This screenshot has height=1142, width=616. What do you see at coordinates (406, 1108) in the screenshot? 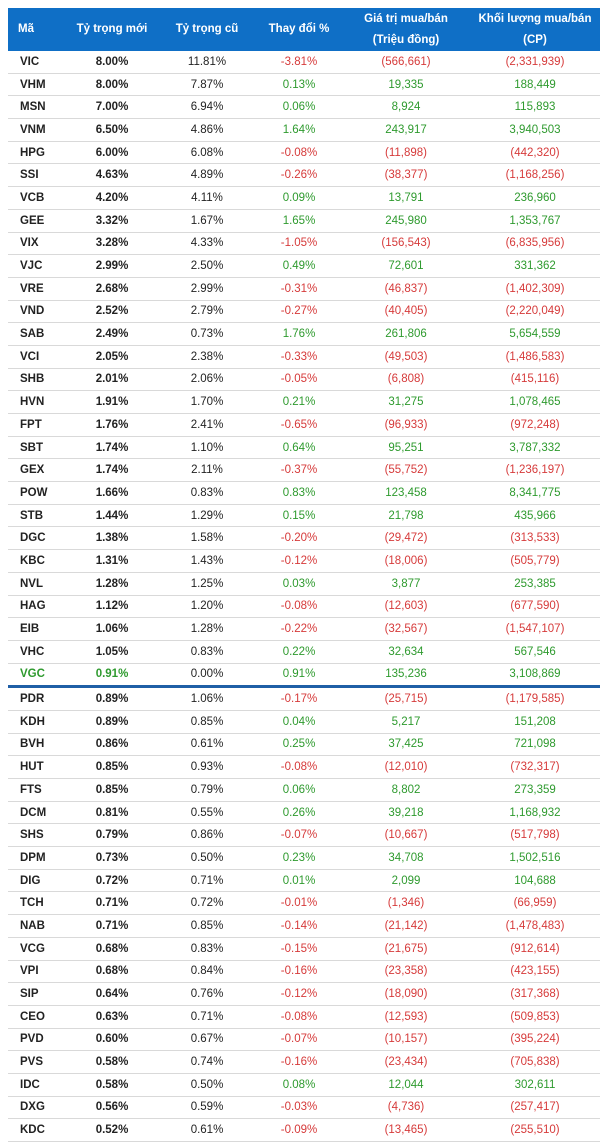
I see `cell-value: (4,736)` at bounding box center [406, 1108].